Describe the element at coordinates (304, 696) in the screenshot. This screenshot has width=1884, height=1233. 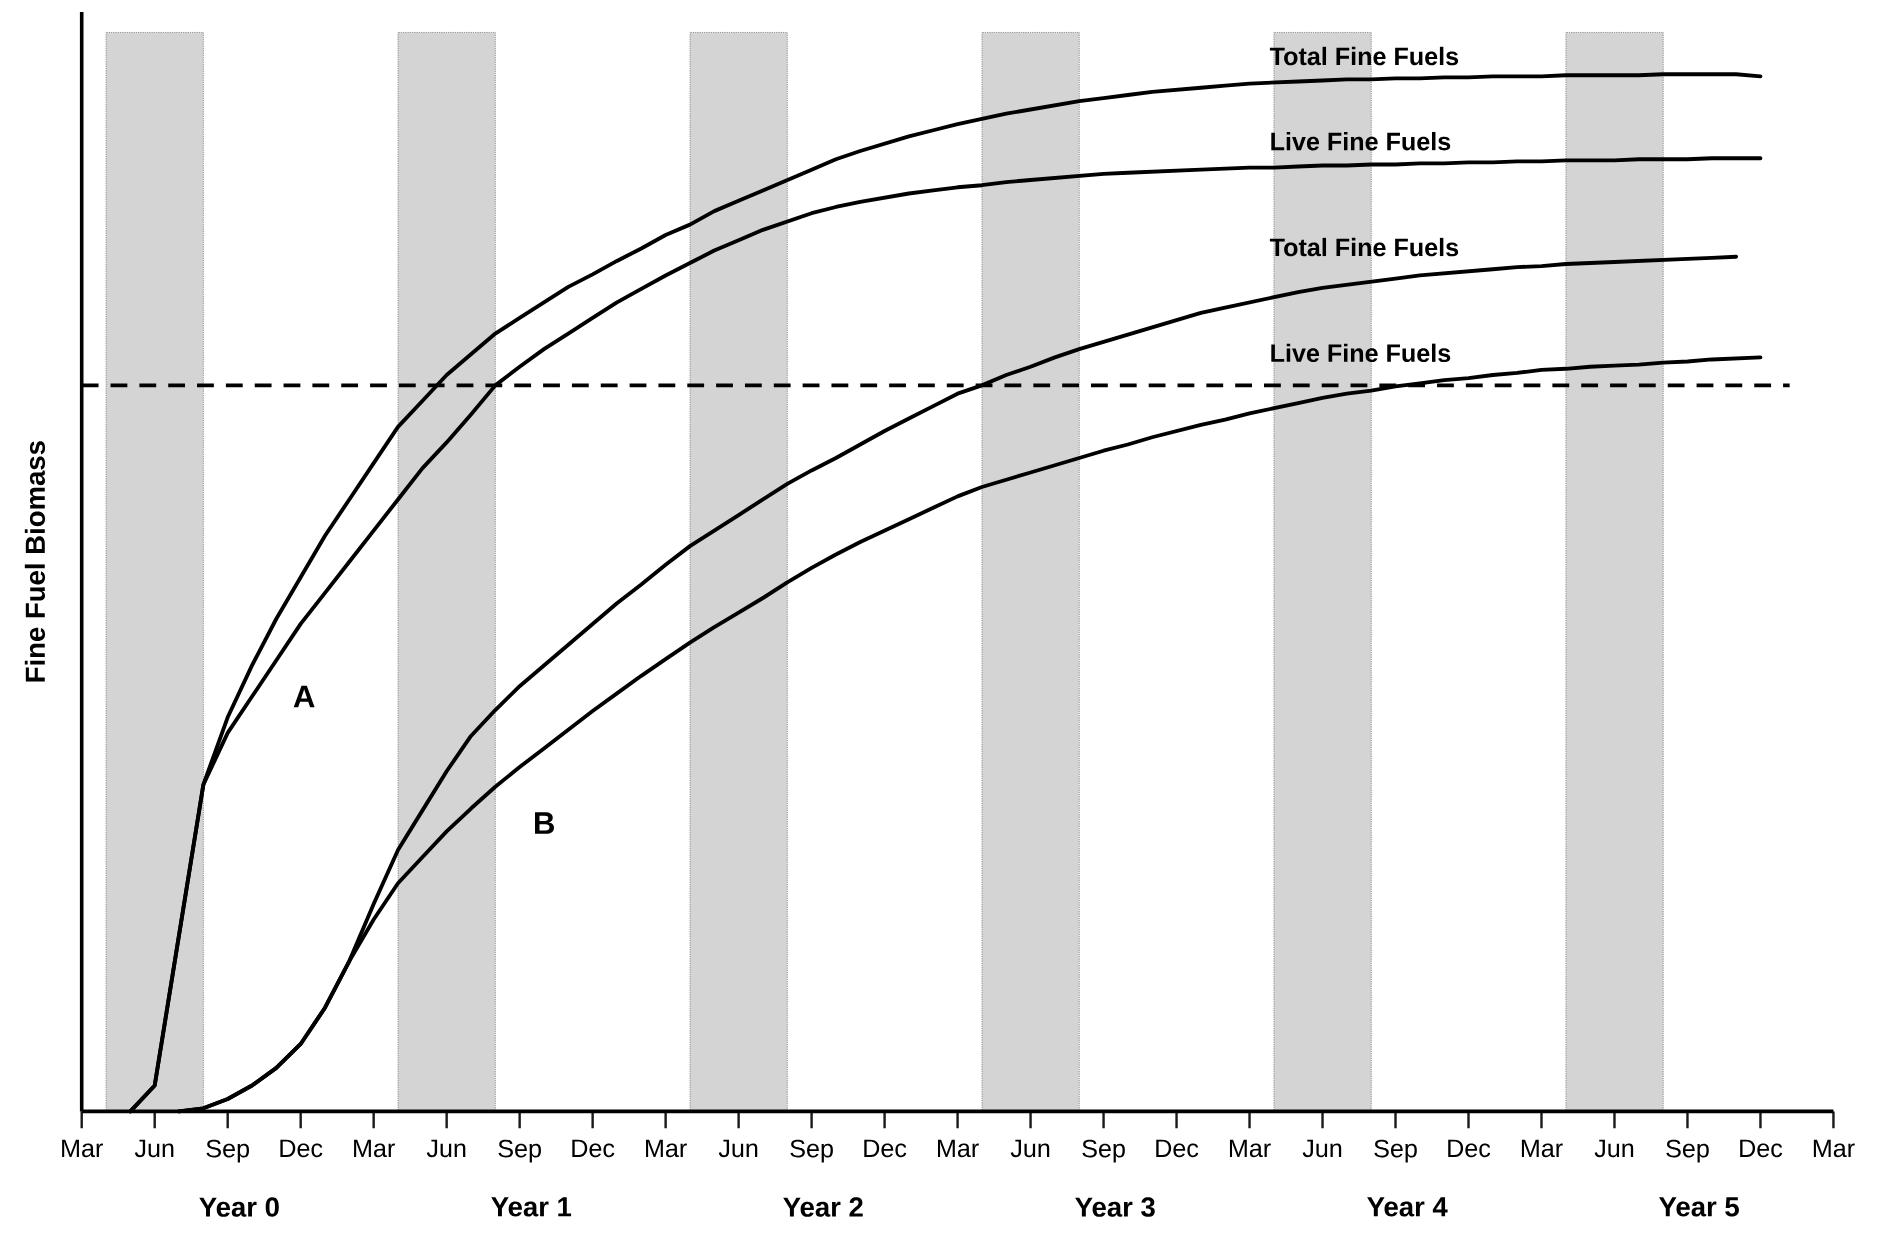
I see `annotation: A` at that location.